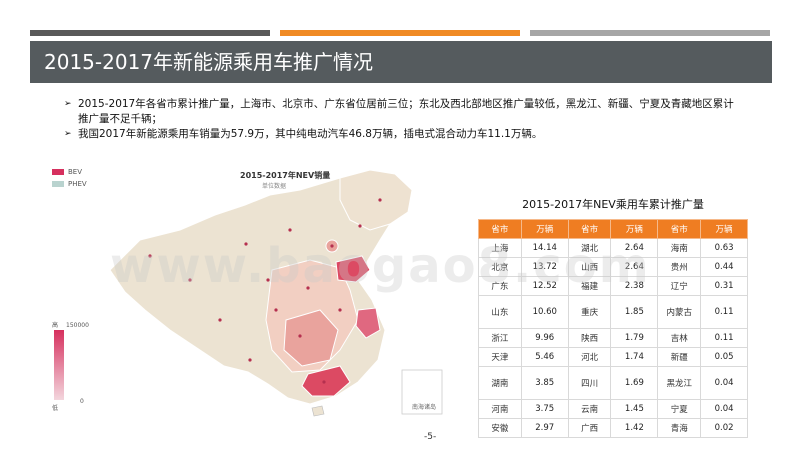 Image resolution: width=800 pixels, height=450 pixels. I want to click on table-cell-volume: 1.85, so click(634, 312).